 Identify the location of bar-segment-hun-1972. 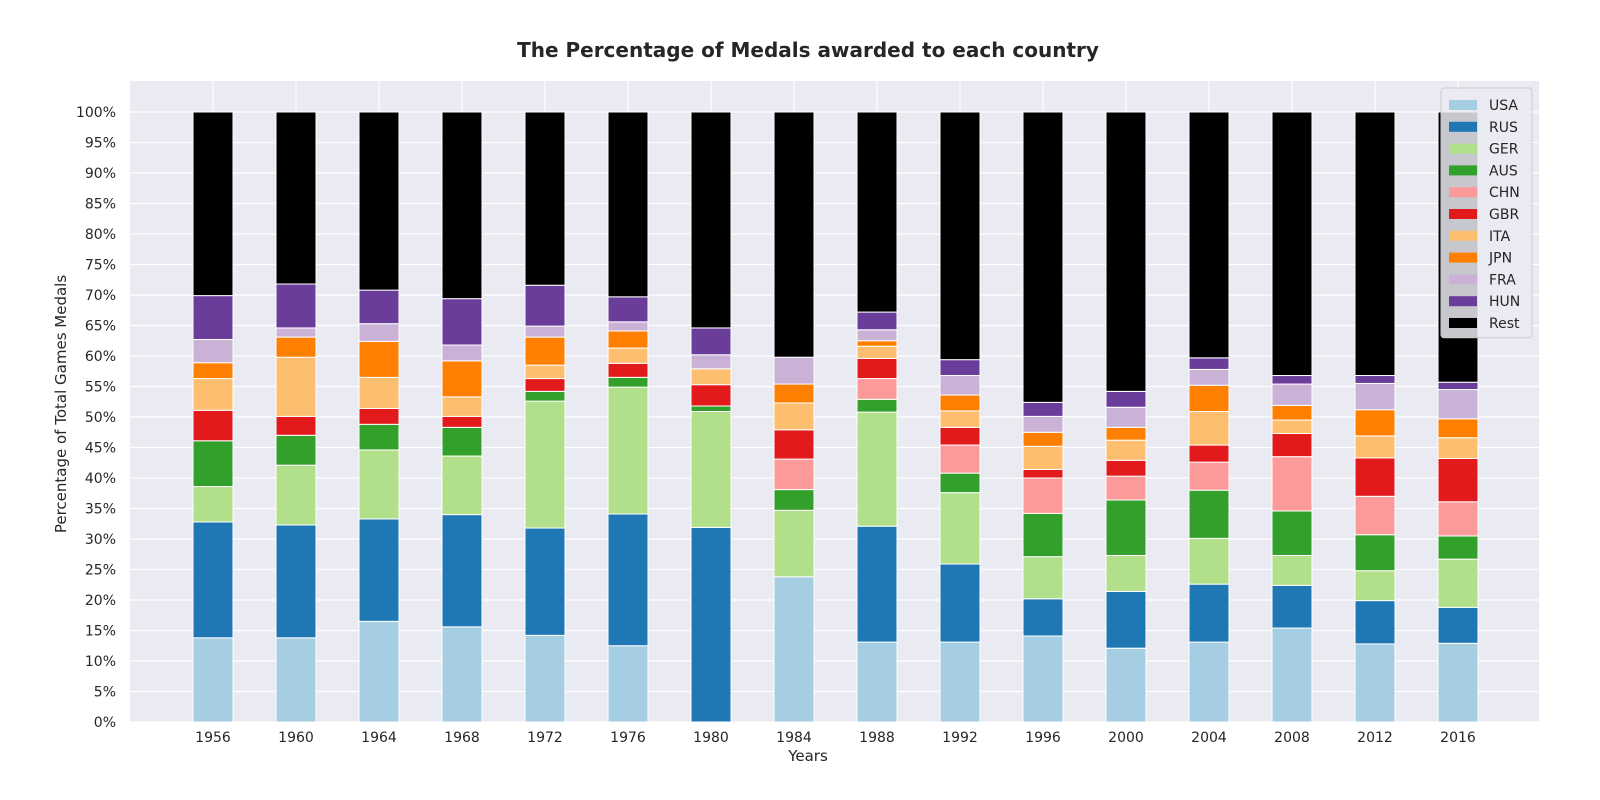
(545, 305).